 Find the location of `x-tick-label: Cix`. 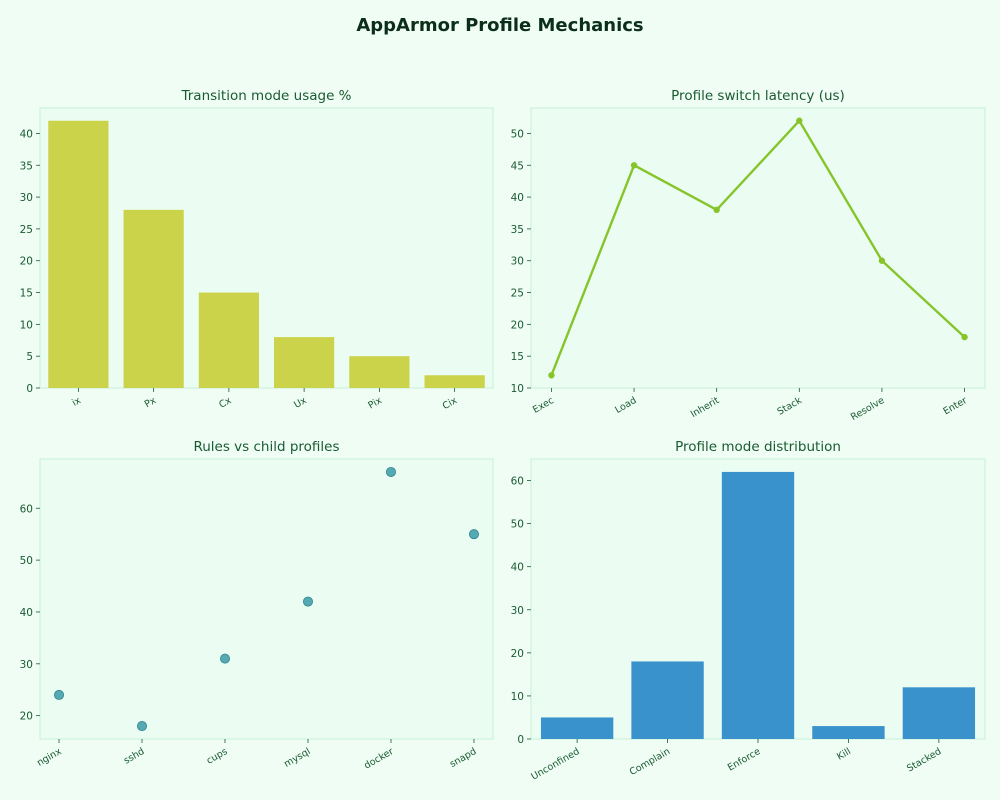

x-tick-label: Cix is located at coordinates (450, 403).